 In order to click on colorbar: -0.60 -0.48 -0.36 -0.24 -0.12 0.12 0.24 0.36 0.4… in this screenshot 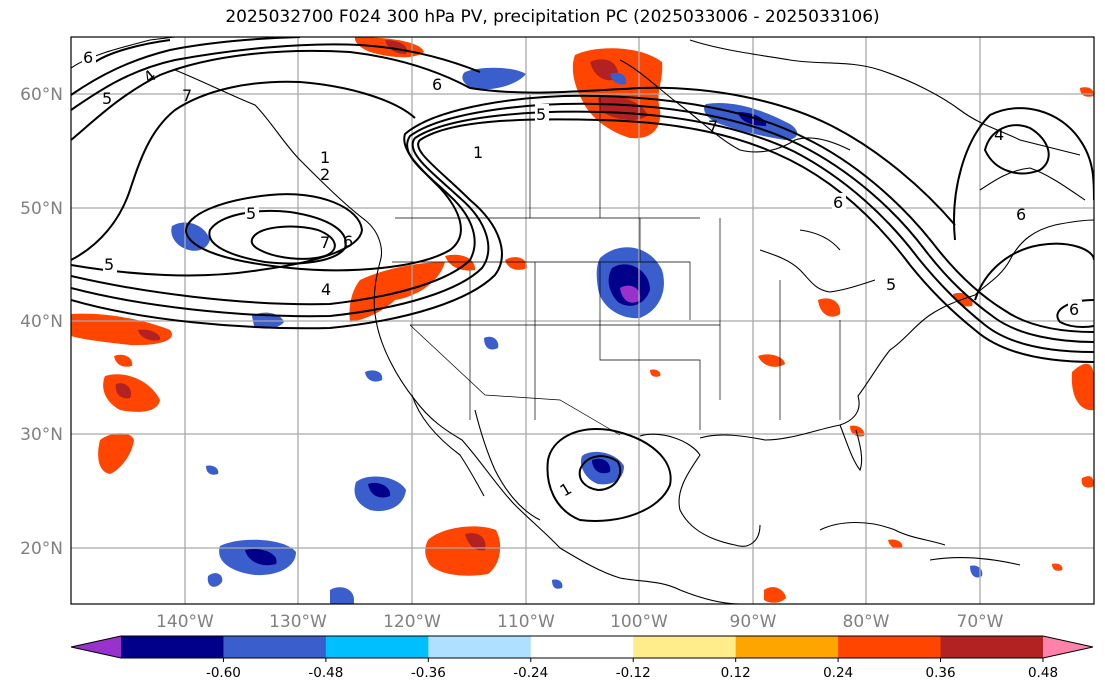, I will do `click(582, 658)`.